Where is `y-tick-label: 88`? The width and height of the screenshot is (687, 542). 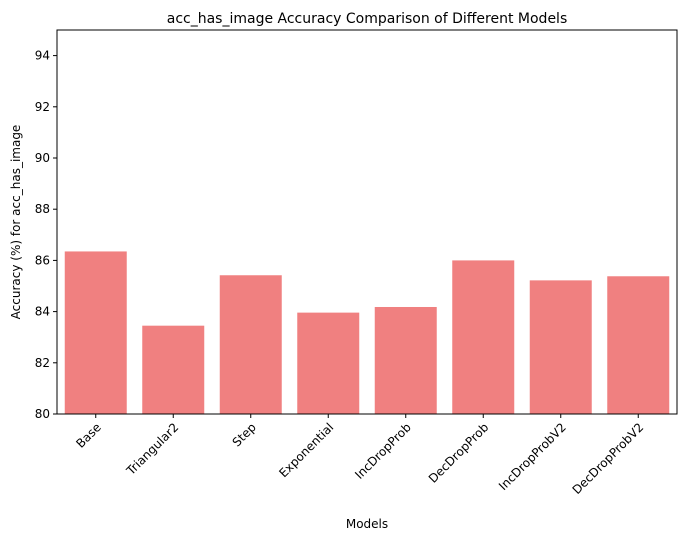
y-tick-label: 88 is located at coordinates (42, 209).